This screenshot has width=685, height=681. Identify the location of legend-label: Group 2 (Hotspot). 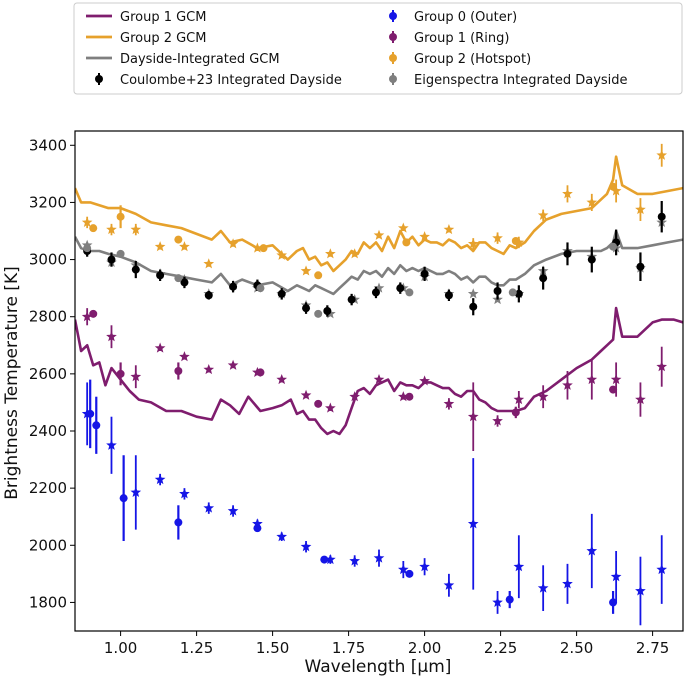
(472, 59).